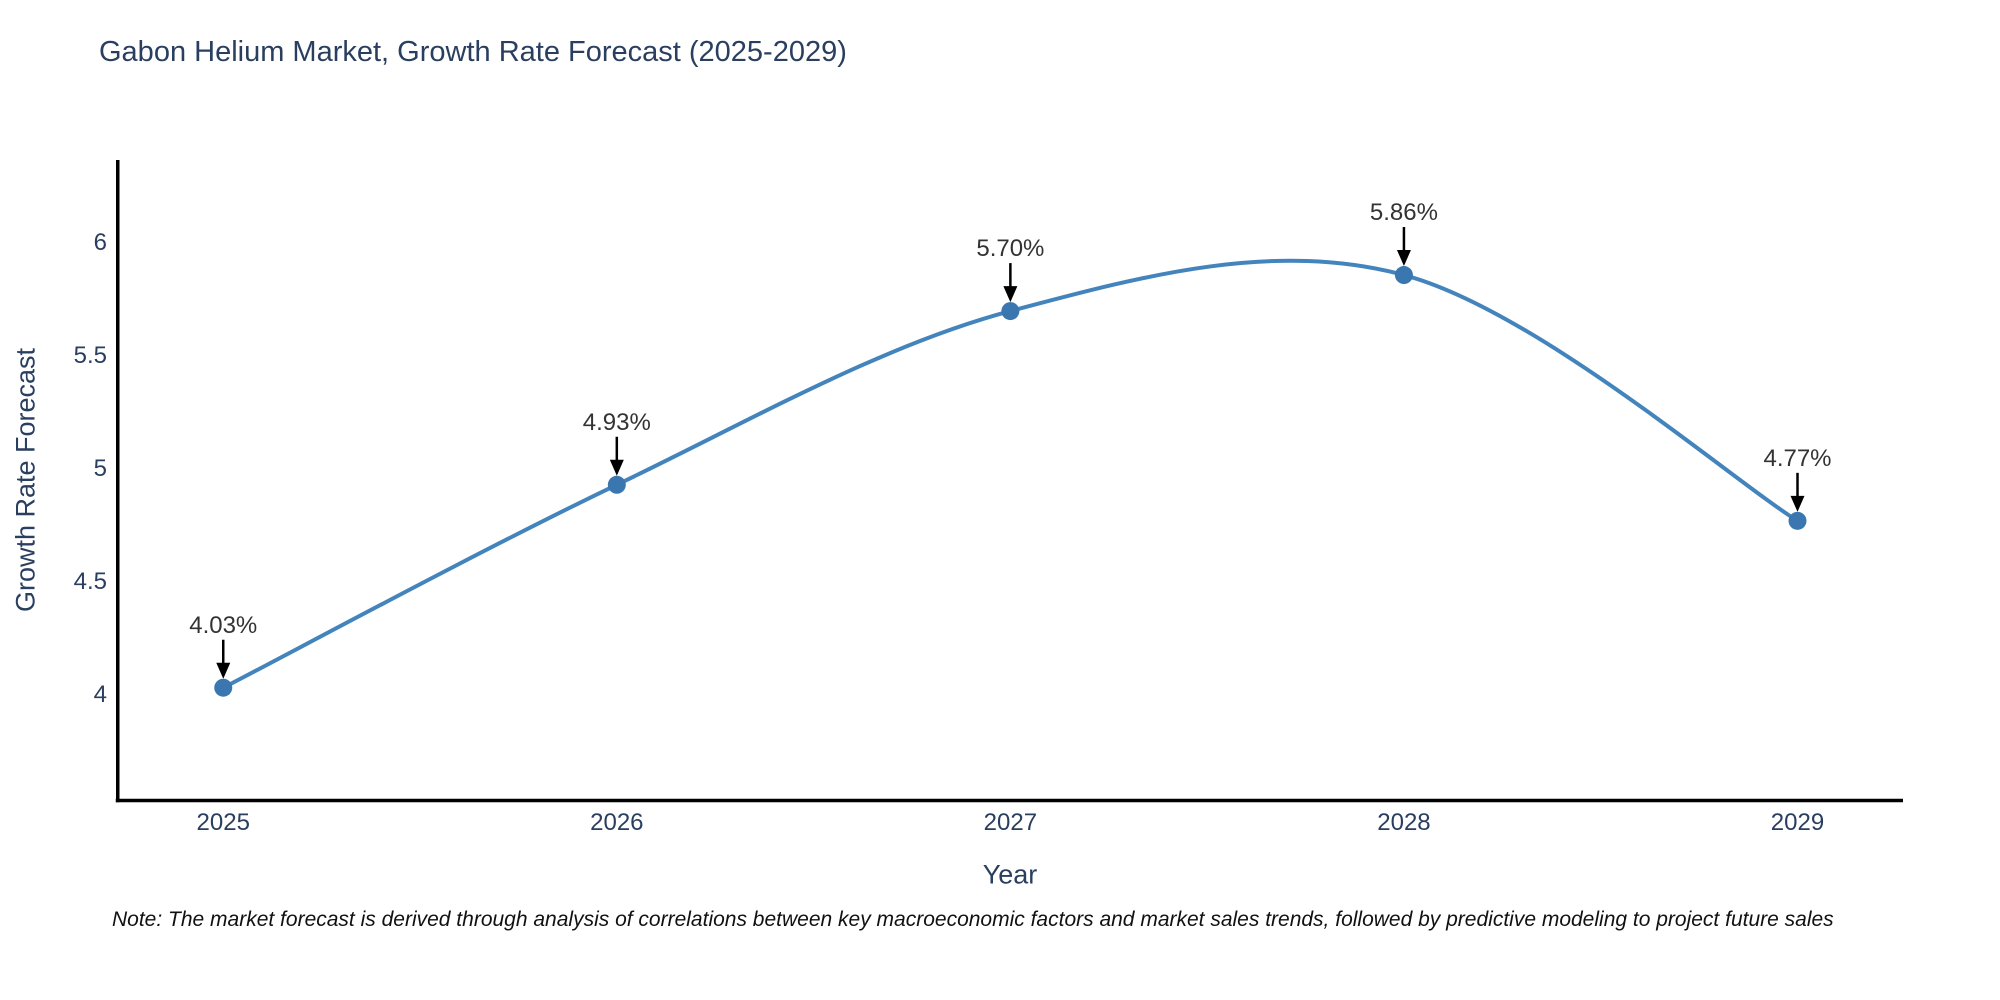 This screenshot has height=1000, width=2000. Describe the element at coordinates (223, 625) in the screenshot. I see `annotation-label: 4.03%` at that location.